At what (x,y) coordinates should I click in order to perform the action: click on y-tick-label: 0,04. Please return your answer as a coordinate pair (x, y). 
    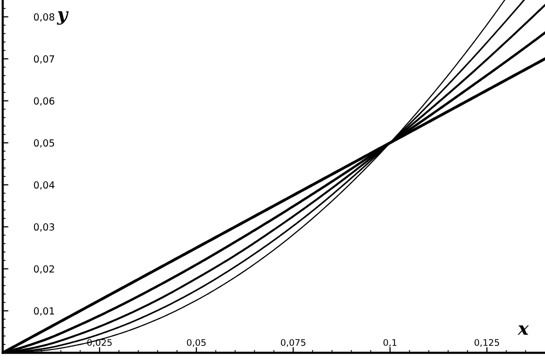
    Looking at the image, I should click on (44, 185).